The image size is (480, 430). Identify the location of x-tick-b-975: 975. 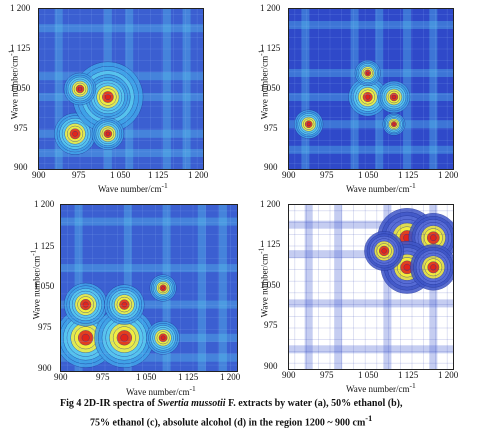
(327, 175).